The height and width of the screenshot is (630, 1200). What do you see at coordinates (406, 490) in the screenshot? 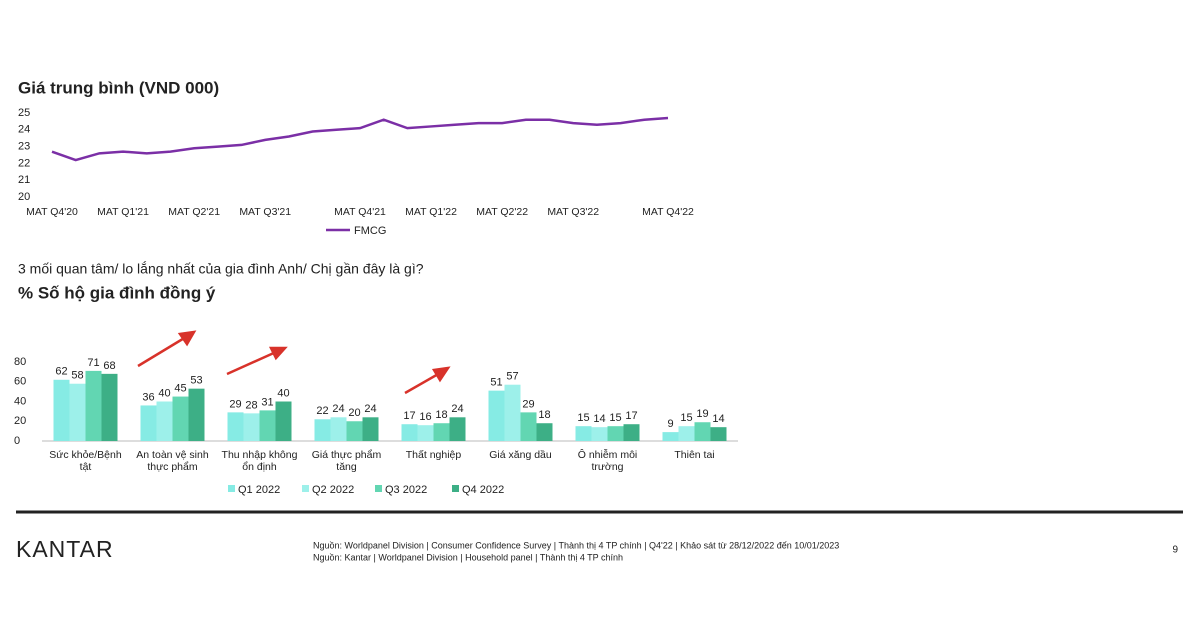
I see `legend-label: Q3 2022` at bounding box center [406, 490].